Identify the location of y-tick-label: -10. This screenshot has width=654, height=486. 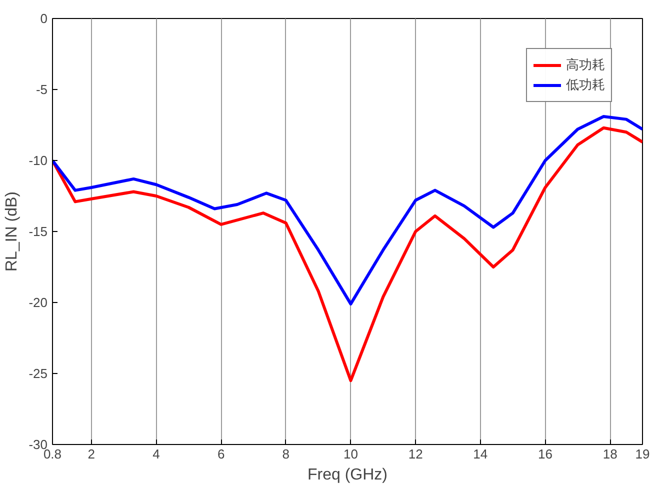
(38, 160).